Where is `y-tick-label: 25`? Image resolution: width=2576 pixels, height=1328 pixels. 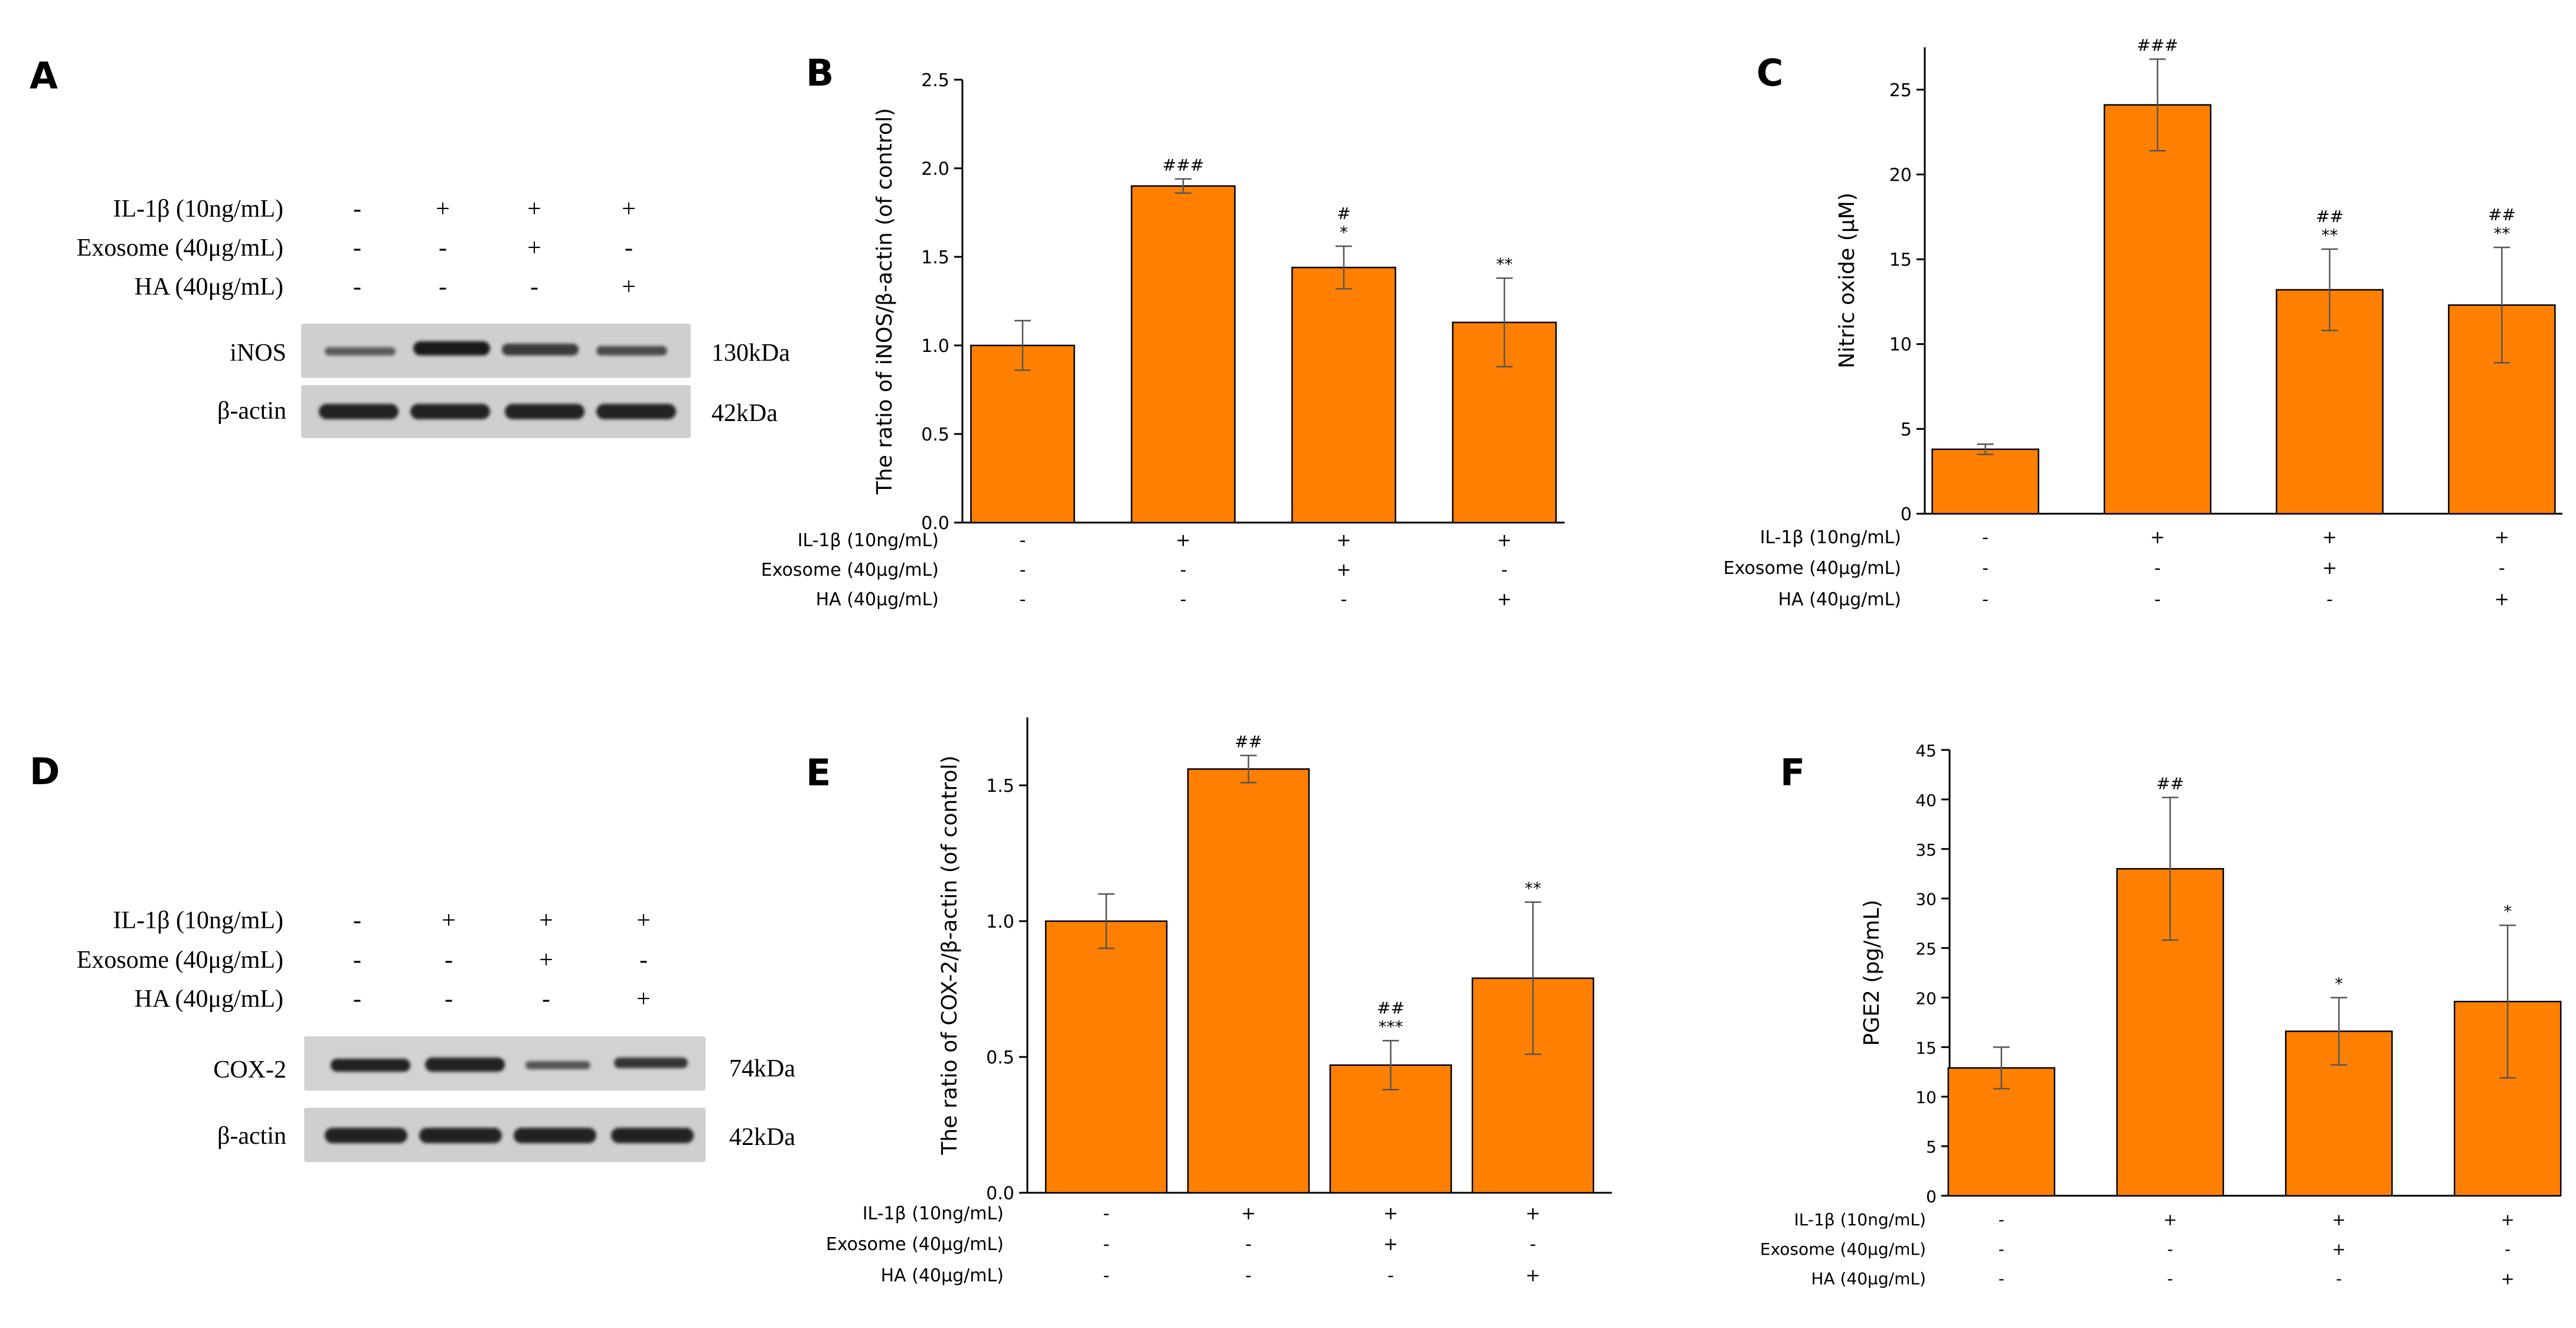
y-tick-label: 25 is located at coordinates (1900, 91).